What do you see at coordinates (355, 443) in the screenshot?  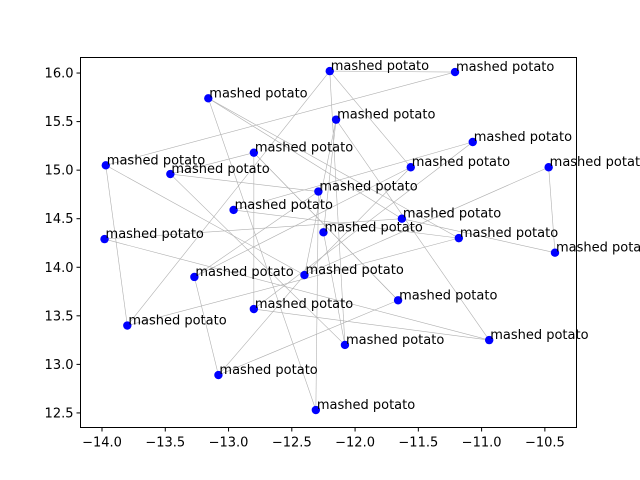 I see `x-tick-label: −12.0` at bounding box center [355, 443].